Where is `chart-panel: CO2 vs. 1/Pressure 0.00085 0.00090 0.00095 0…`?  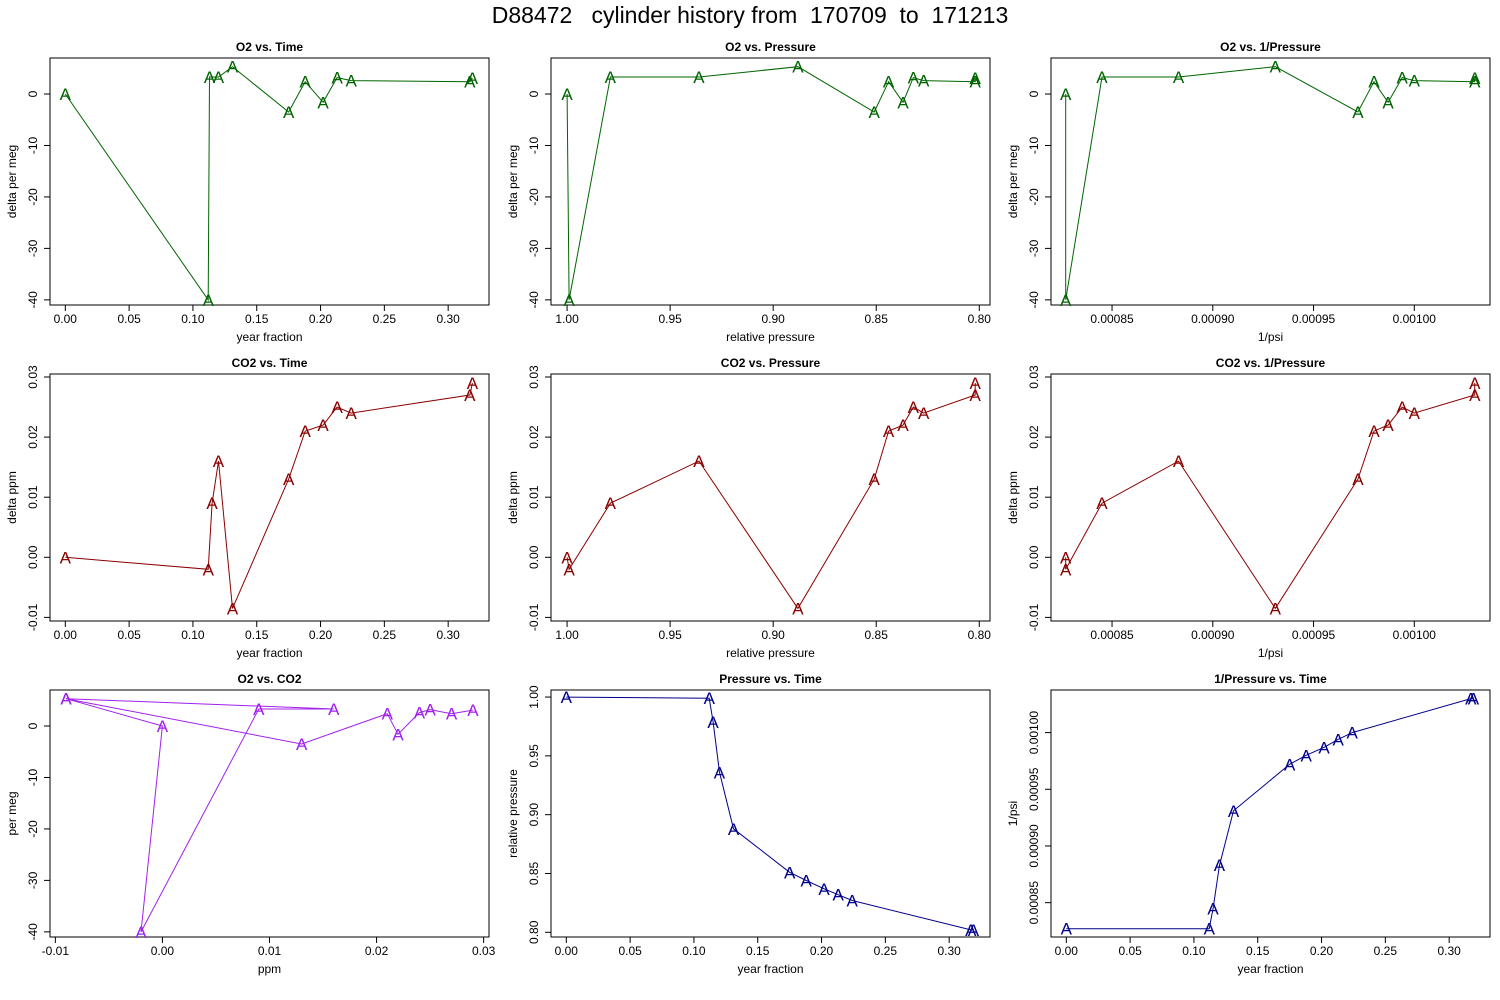 chart-panel: CO2 vs. 1/Pressure 0.00085 0.00090 0.00095 0… is located at coordinates (1248, 508).